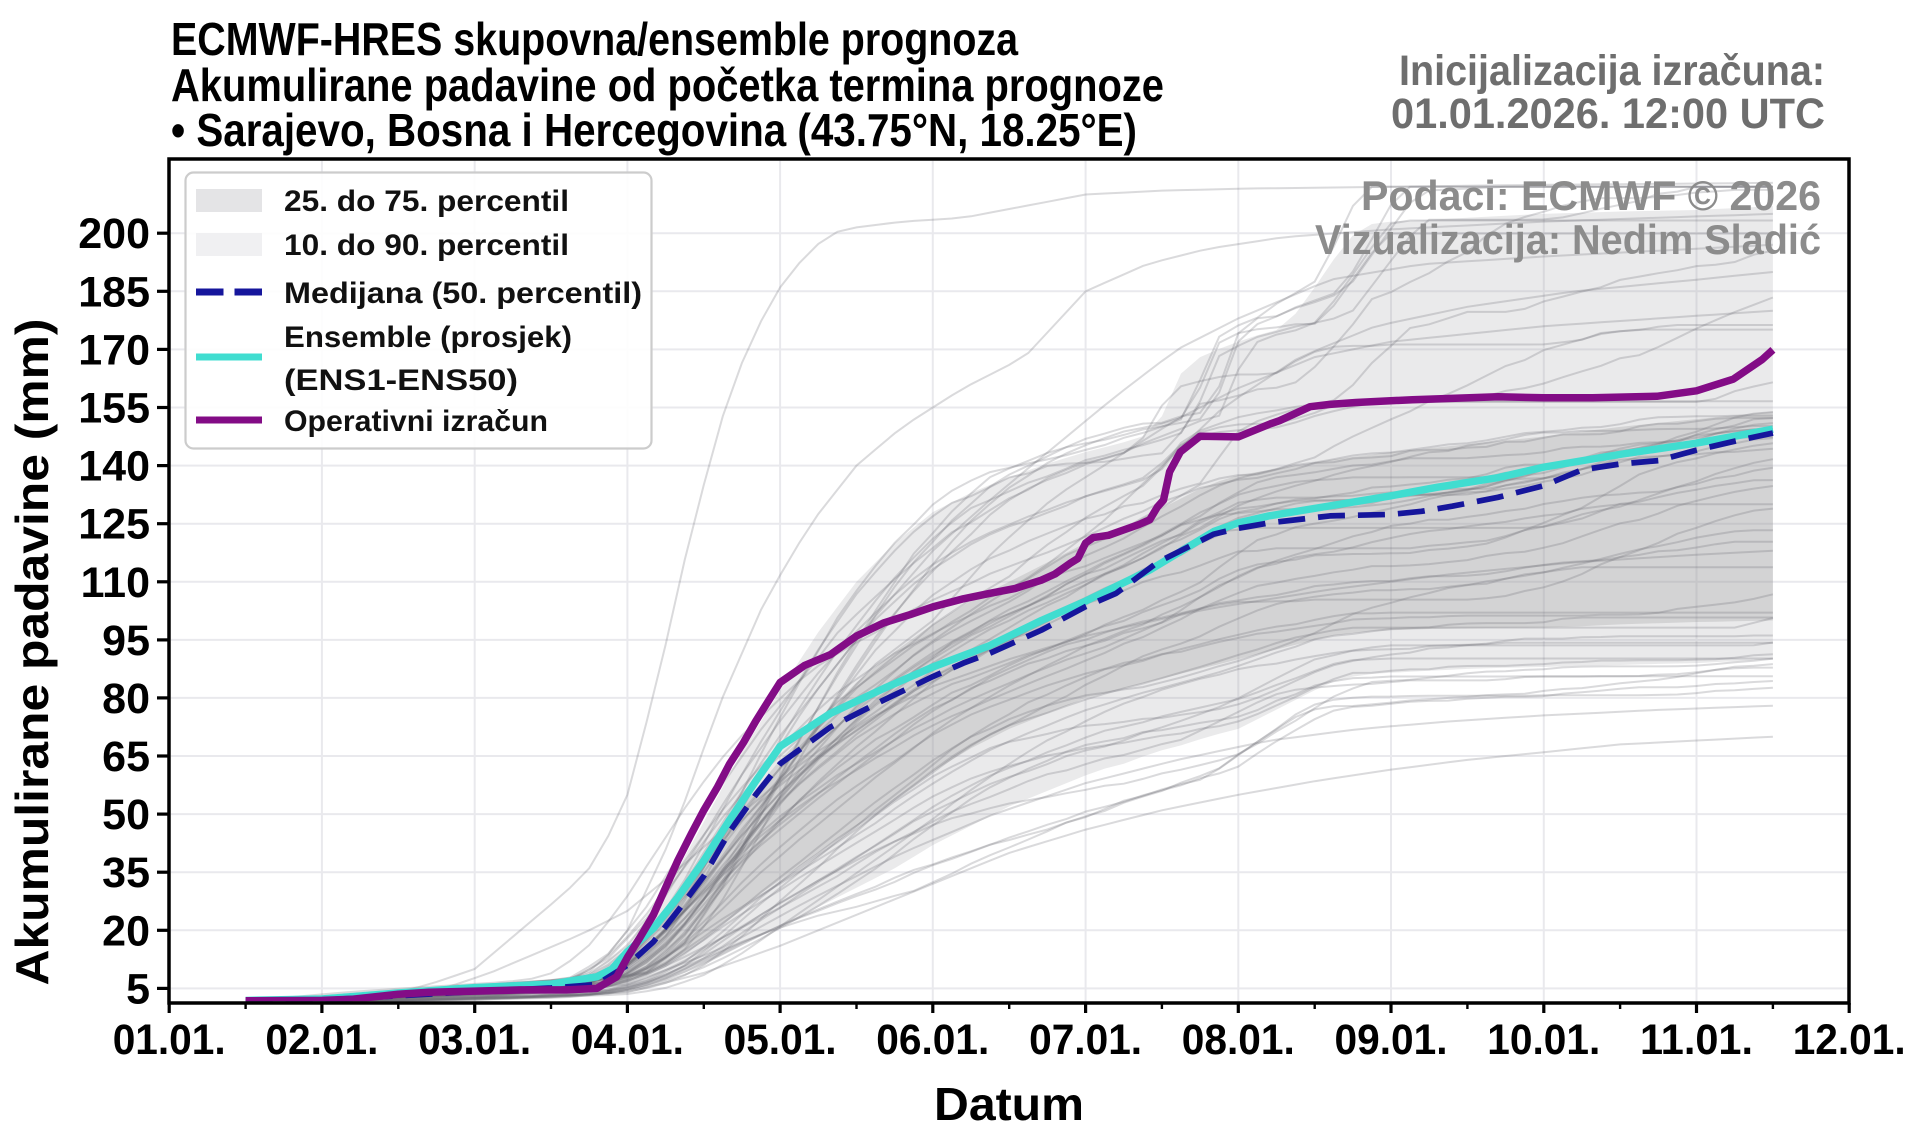 This screenshot has height=1129, width=1920. What do you see at coordinates (1543, 1040) in the screenshot?
I see `svg-text: 10.01.` at bounding box center [1543, 1040].